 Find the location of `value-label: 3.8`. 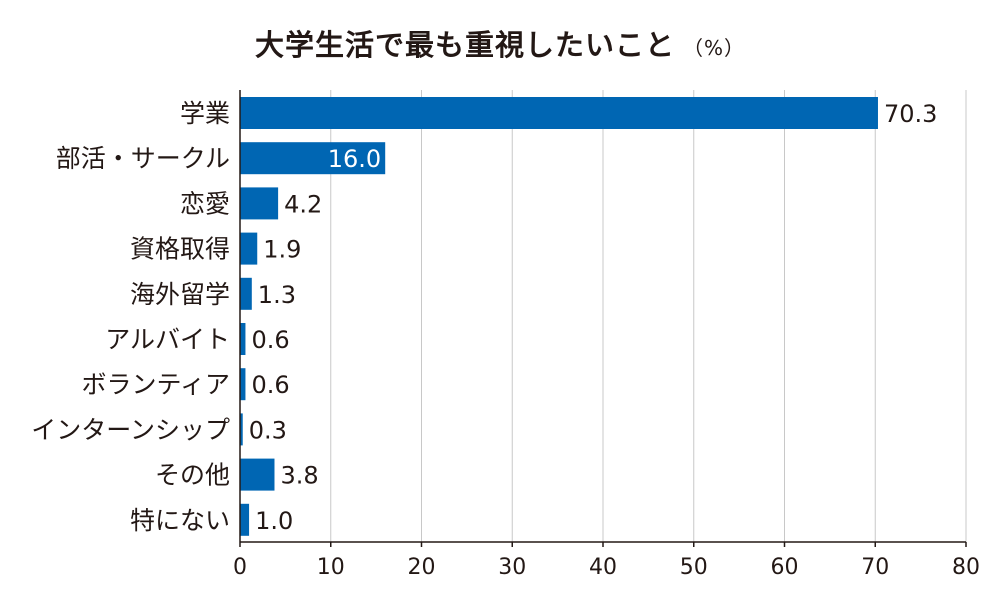

value-label: 3.8 is located at coordinates (299, 476).